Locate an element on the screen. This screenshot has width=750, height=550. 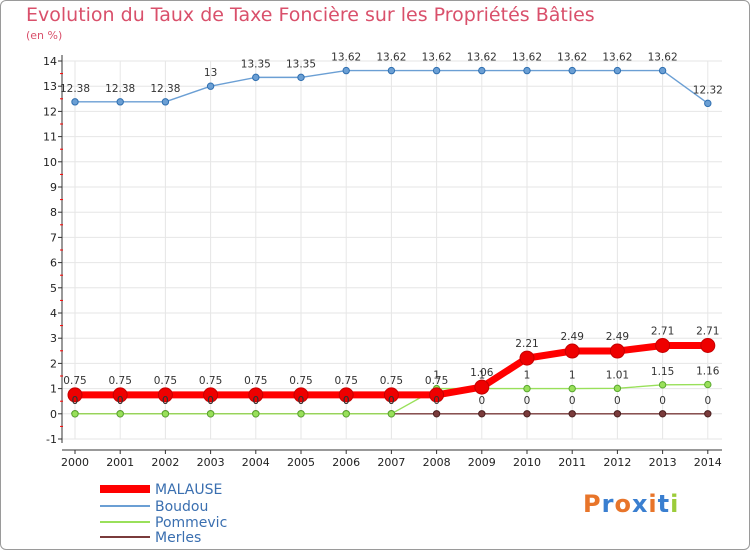
y-tick-label: 14 is located at coordinates (50, 61).